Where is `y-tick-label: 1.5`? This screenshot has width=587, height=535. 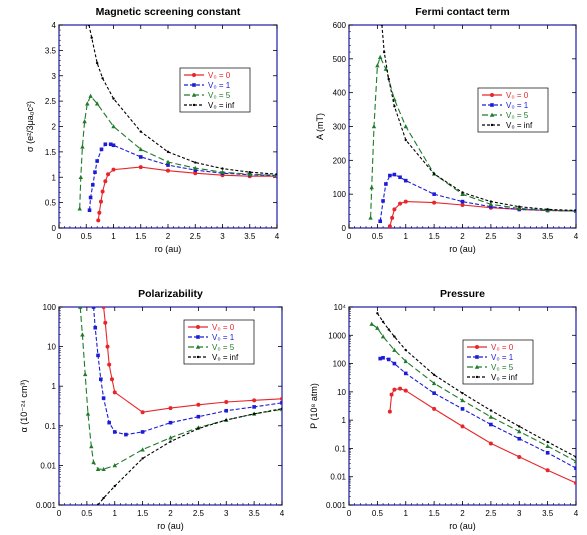
y-tick-label: 1.5 is located at coordinates (51, 152).